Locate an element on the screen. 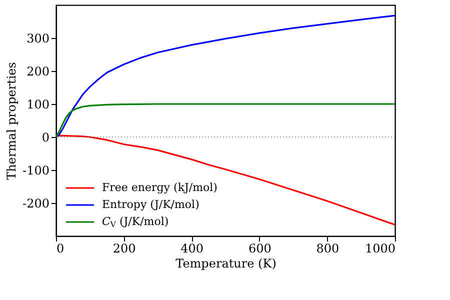 The height and width of the screenshot is (300, 450). x-tick-label: 0 is located at coordinates (60, 249).